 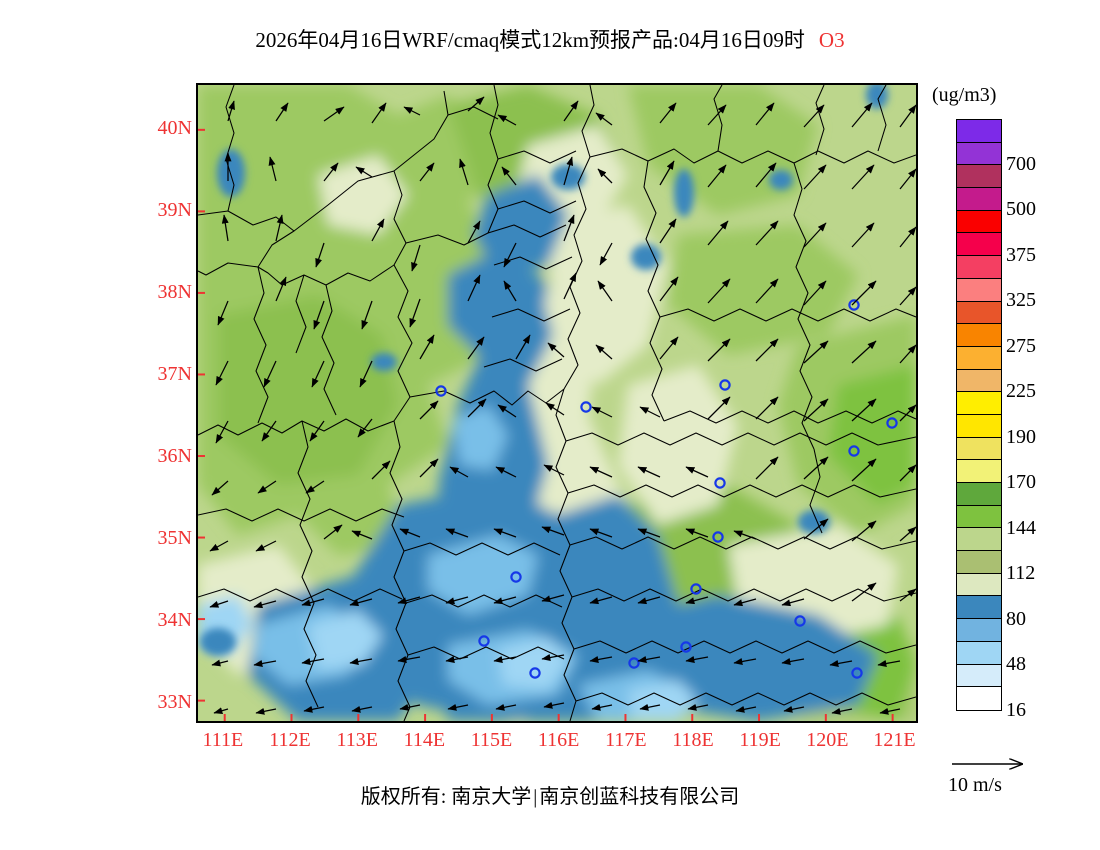 I want to click on title-text: 2026年04月16日WRF/cmaq模式12km预报产品:04月16日09时, so click(x=530, y=40).